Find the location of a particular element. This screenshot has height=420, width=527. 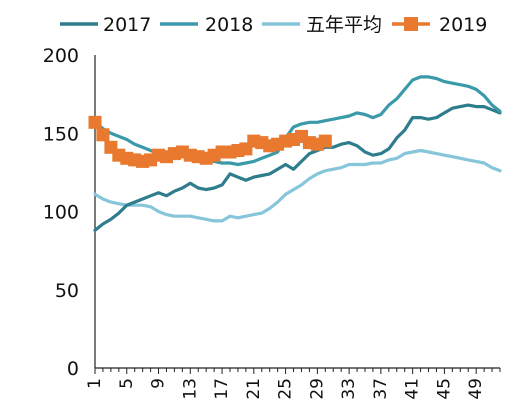

x-tick-label: 29 is located at coordinates (317, 389).